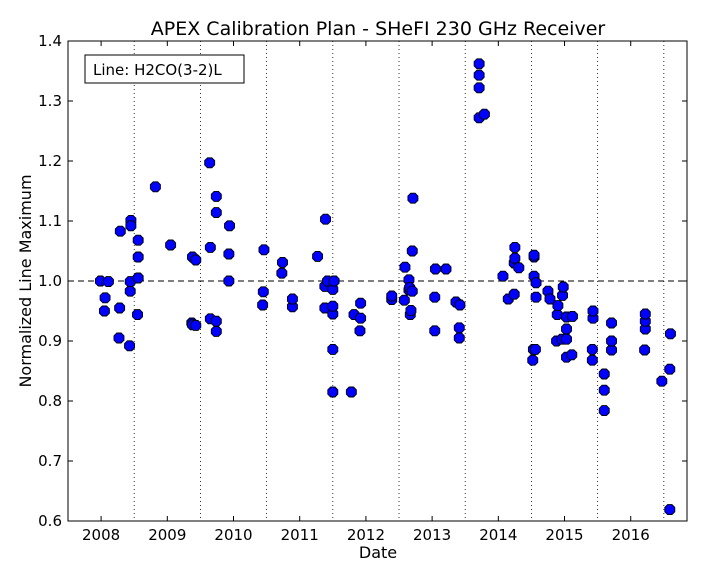 The image size is (708, 578). Describe the element at coordinates (50, 341) in the screenshot. I see `y-tick-label: 0.9` at that location.